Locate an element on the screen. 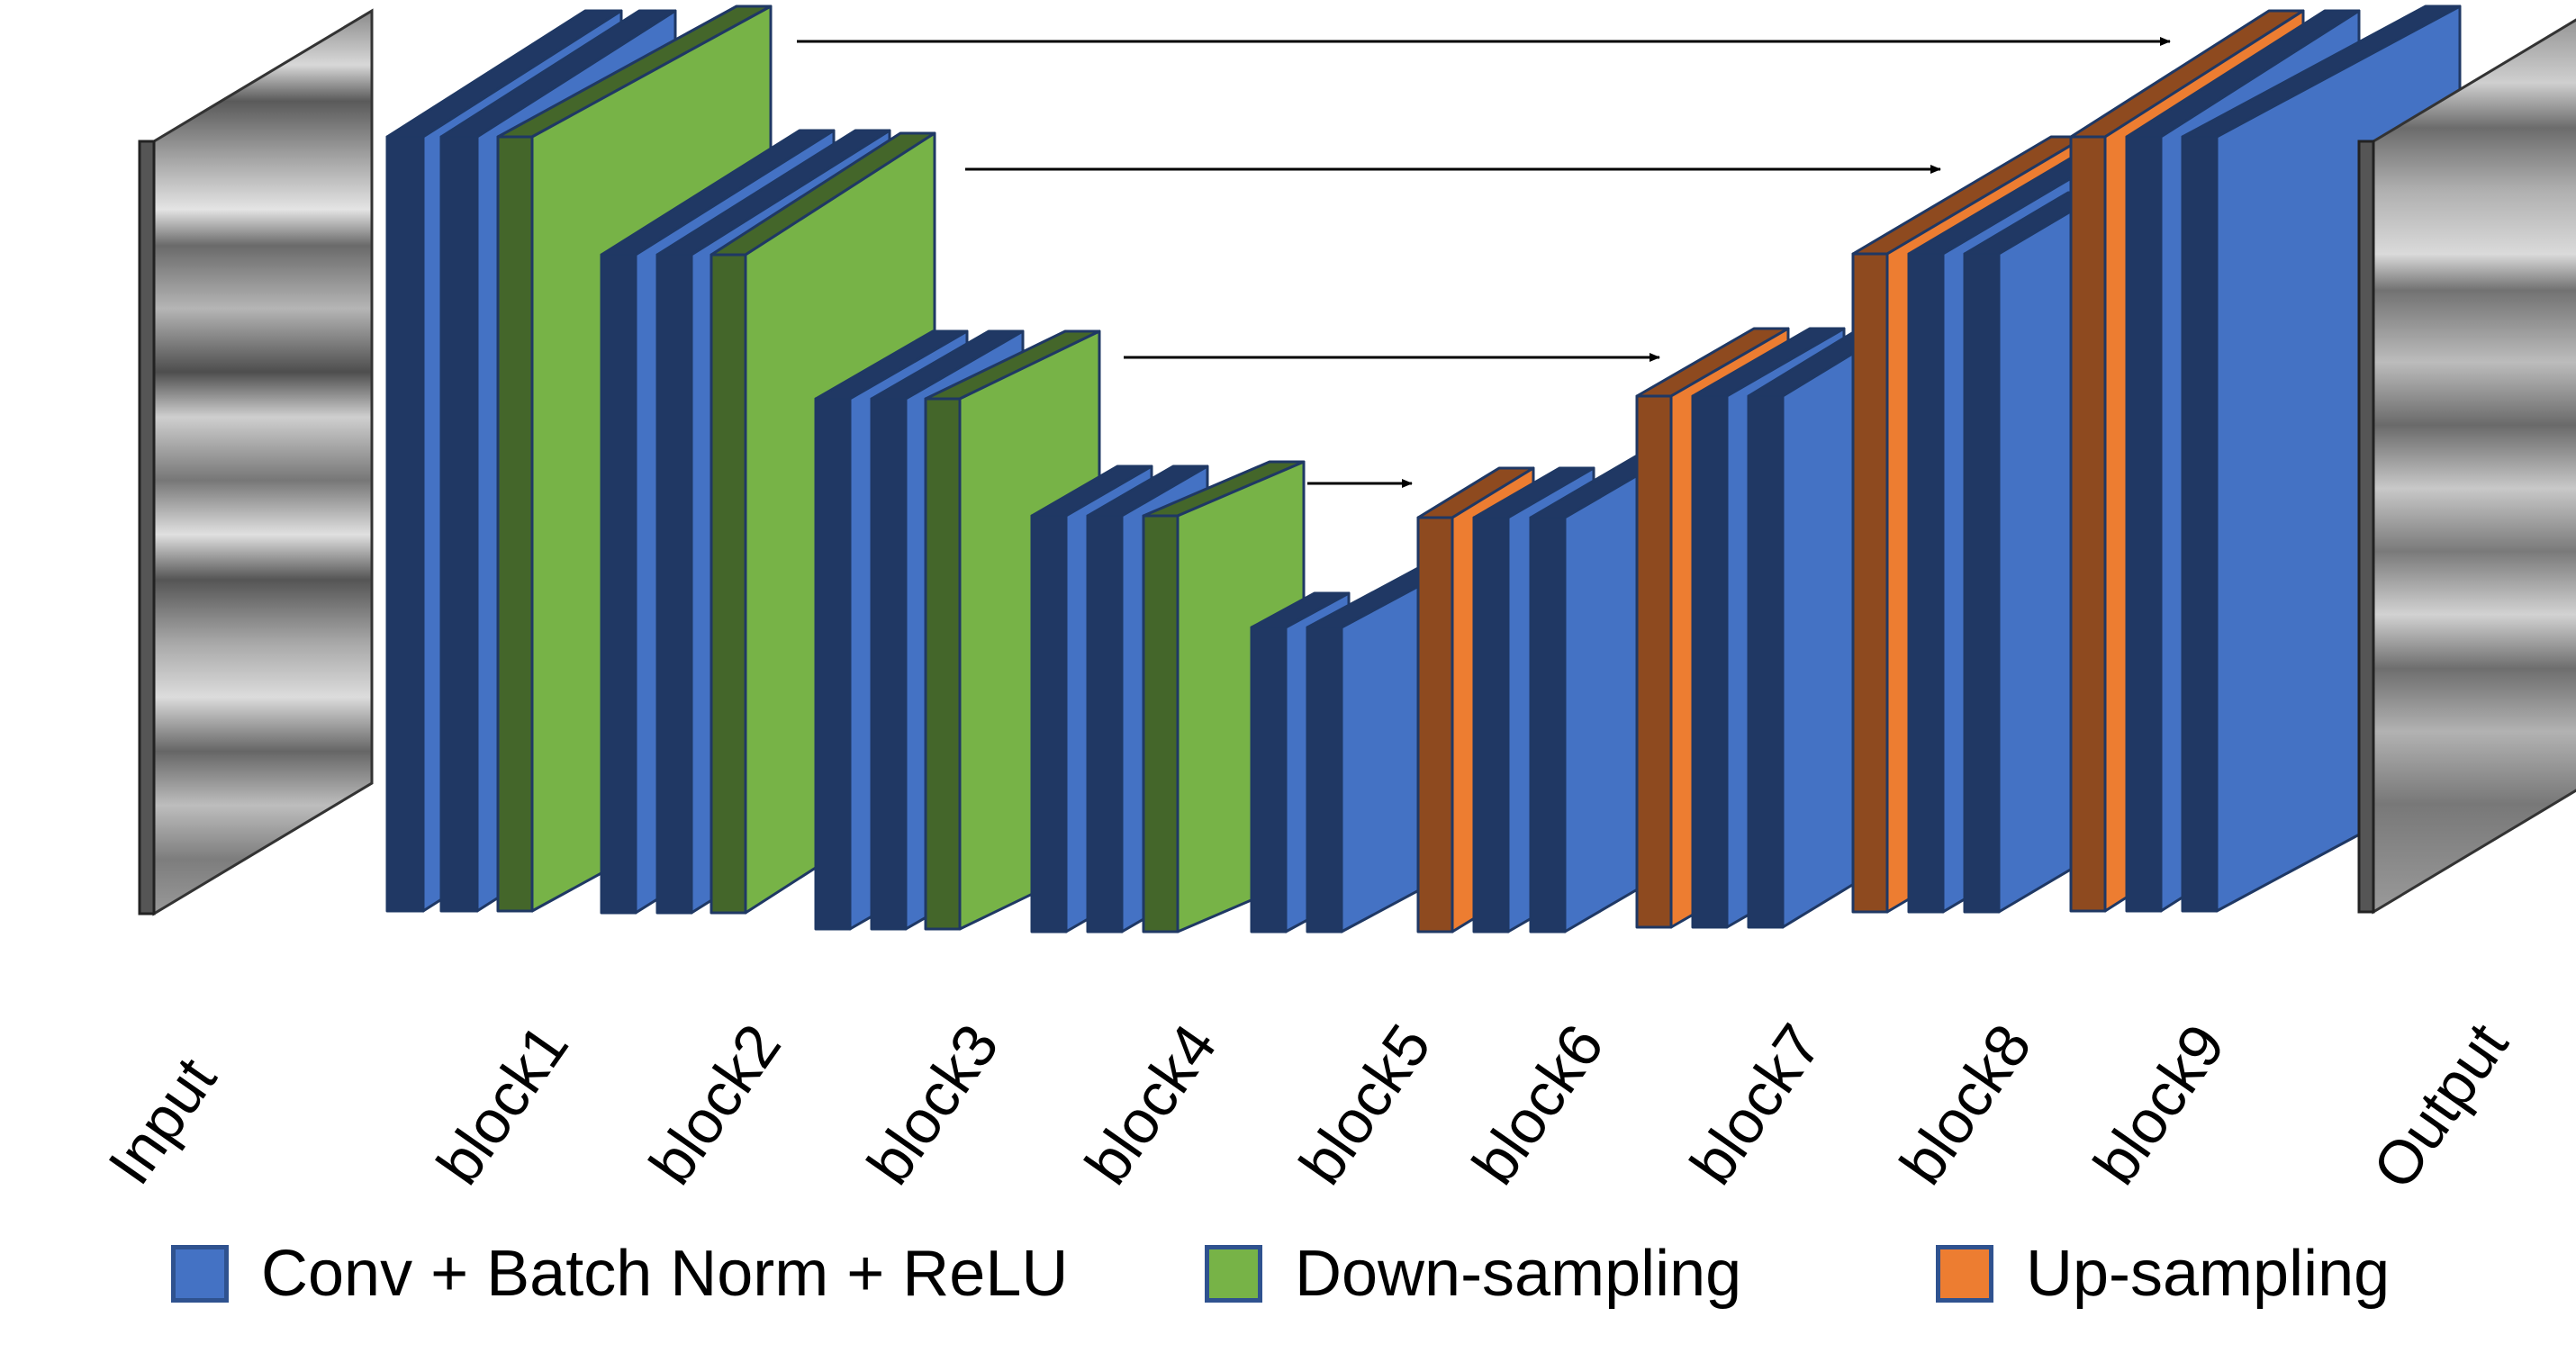 Image resolution: width=2576 pixels, height=1362 pixels. block2-down-front is located at coordinates (728, 584).